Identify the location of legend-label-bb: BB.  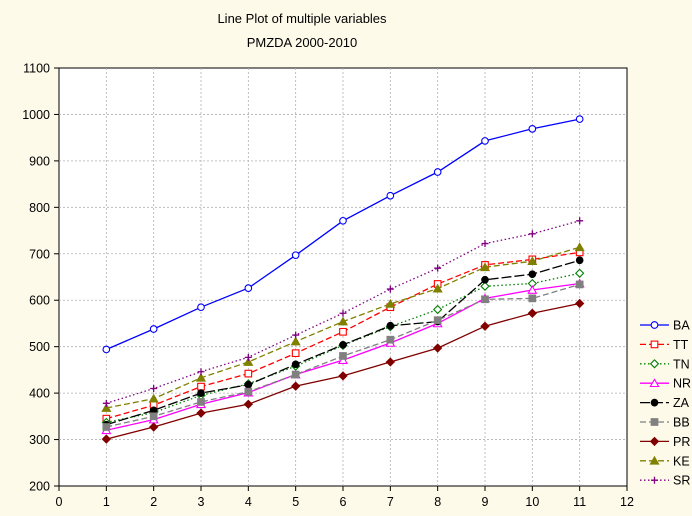
(681, 423).